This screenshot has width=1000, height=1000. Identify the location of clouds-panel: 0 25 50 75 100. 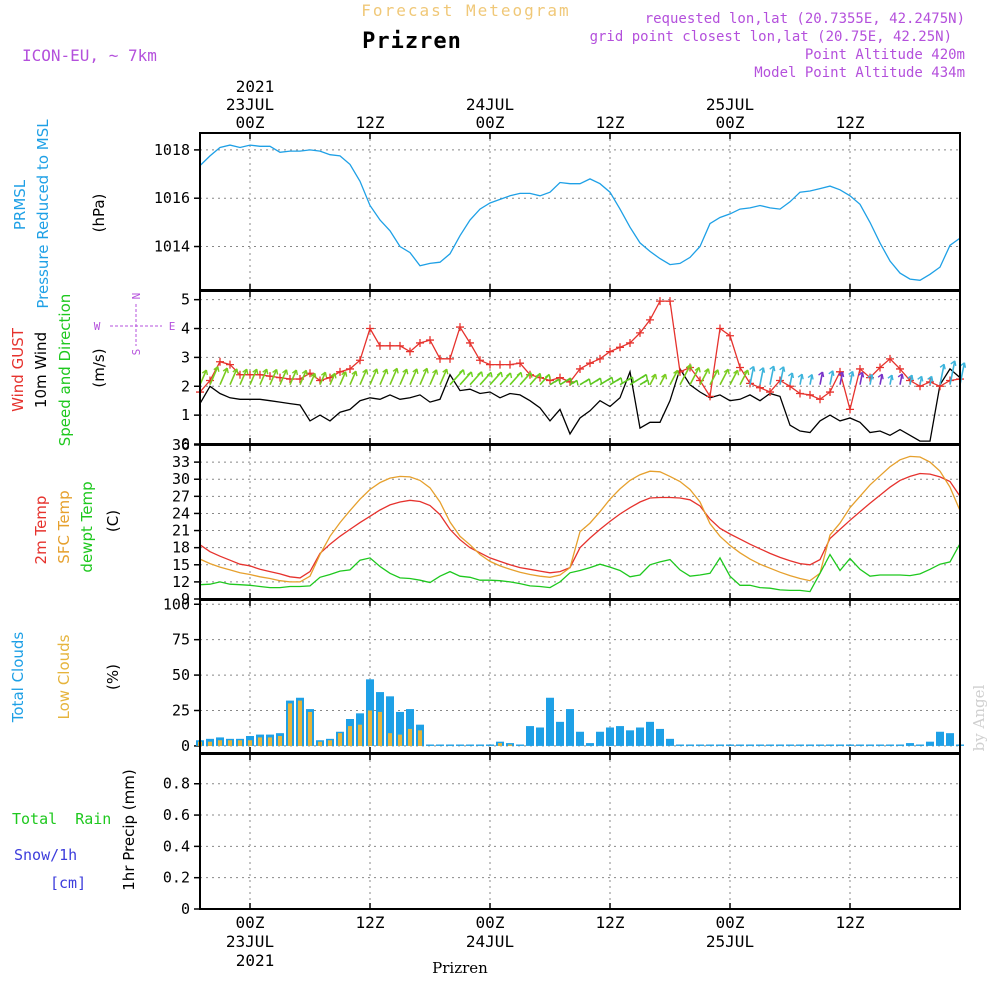
(563, 675).